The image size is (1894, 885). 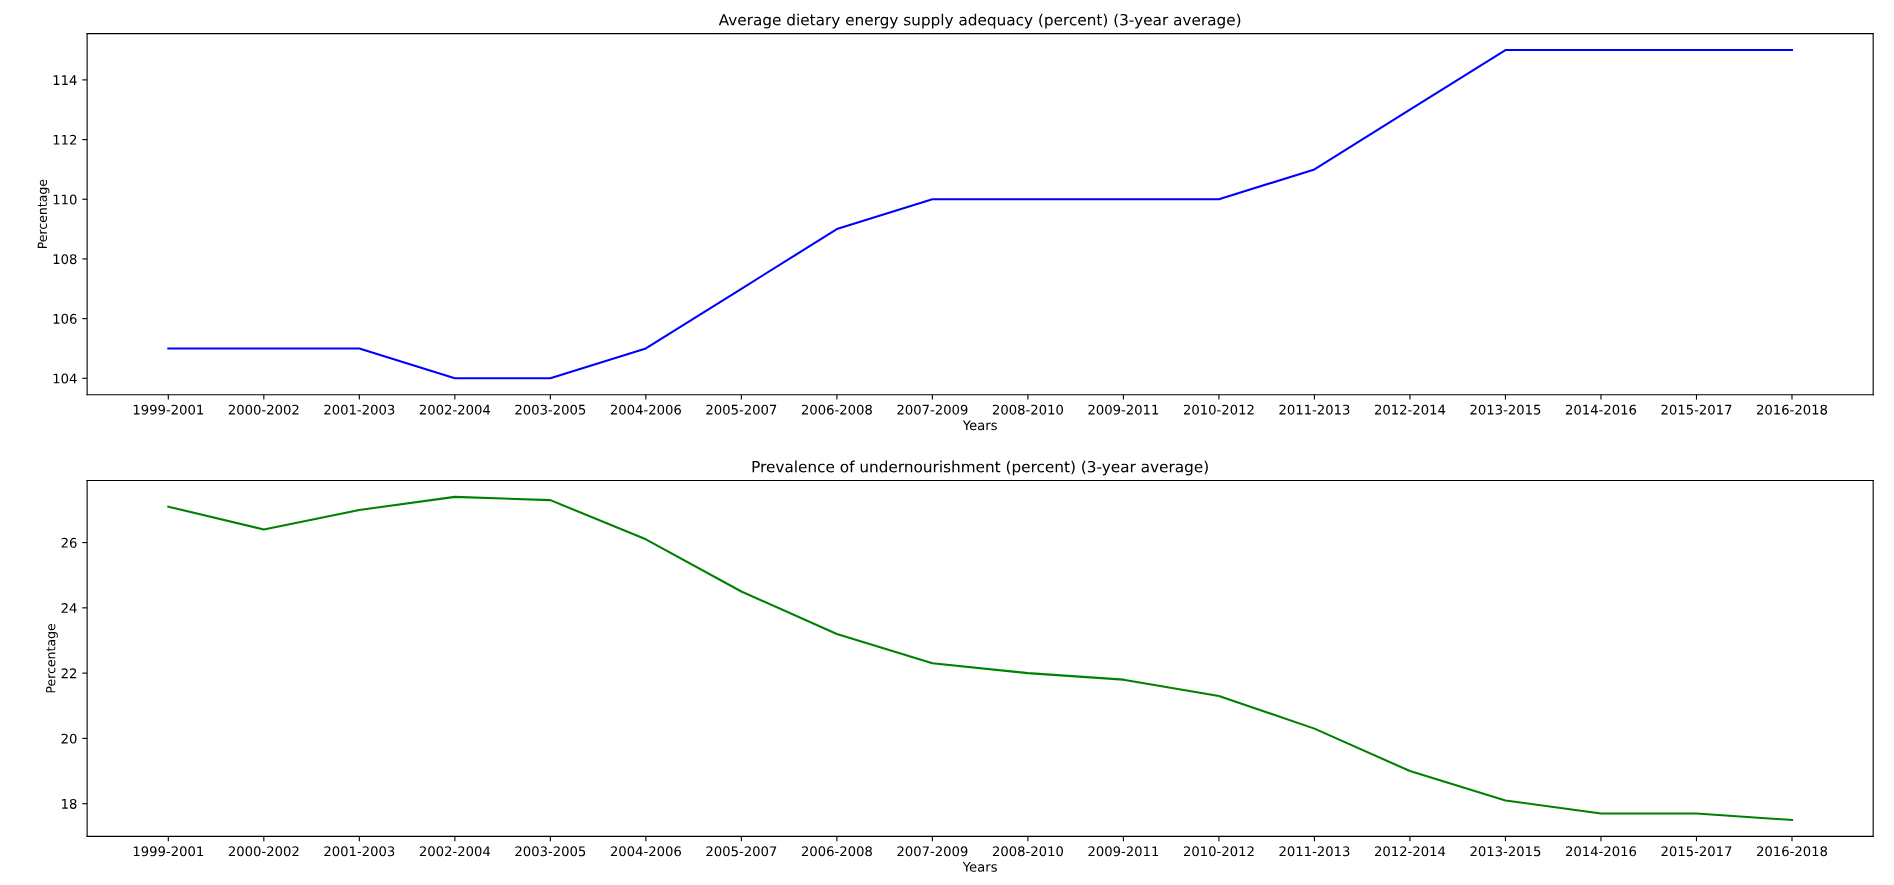 I want to click on chart-title: Average dietary energy supply adequacy (percent) (3-year average), so click(x=979, y=21).